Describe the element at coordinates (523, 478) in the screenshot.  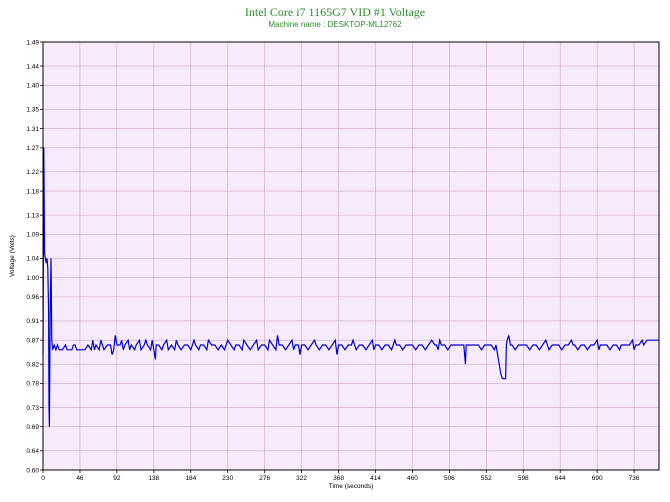
I see `x-tick-label: 598` at that location.